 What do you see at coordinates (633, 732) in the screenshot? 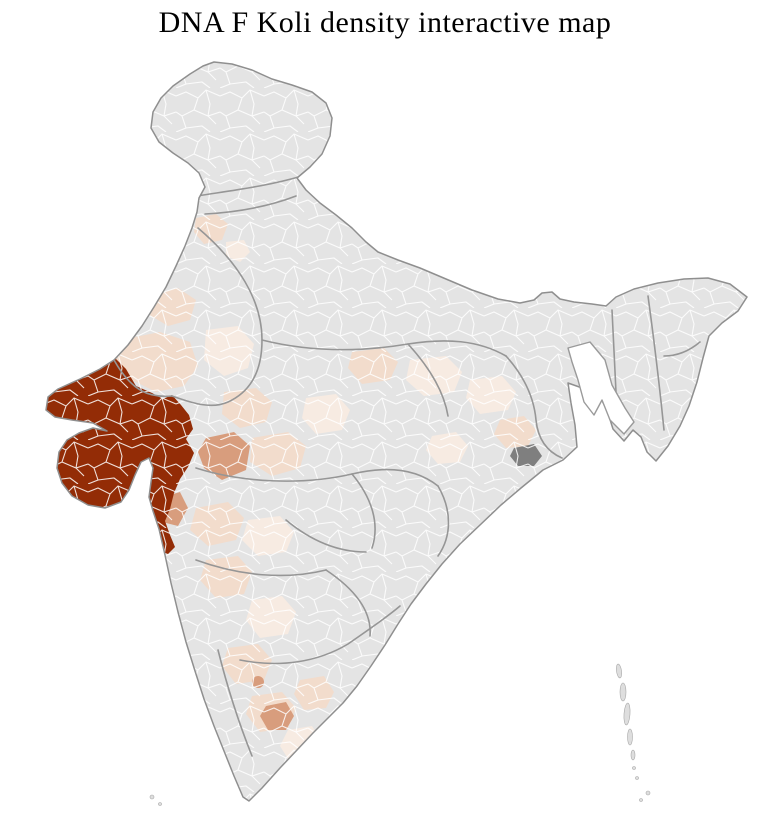
I see `andaman-islands` at bounding box center [633, 732].